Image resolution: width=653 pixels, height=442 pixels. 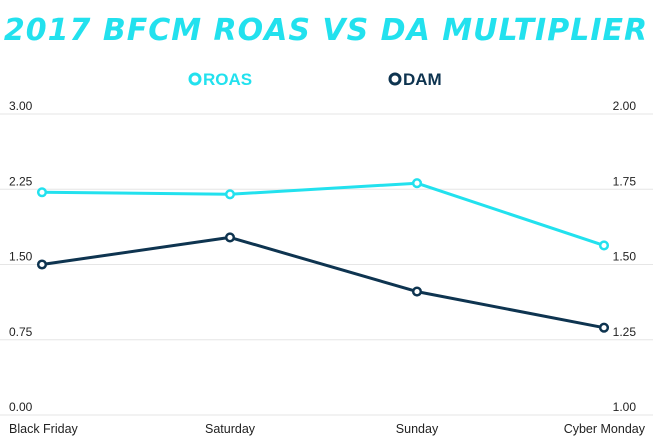 I want to click on category-label: Saturday, so click(x=230, y=429).